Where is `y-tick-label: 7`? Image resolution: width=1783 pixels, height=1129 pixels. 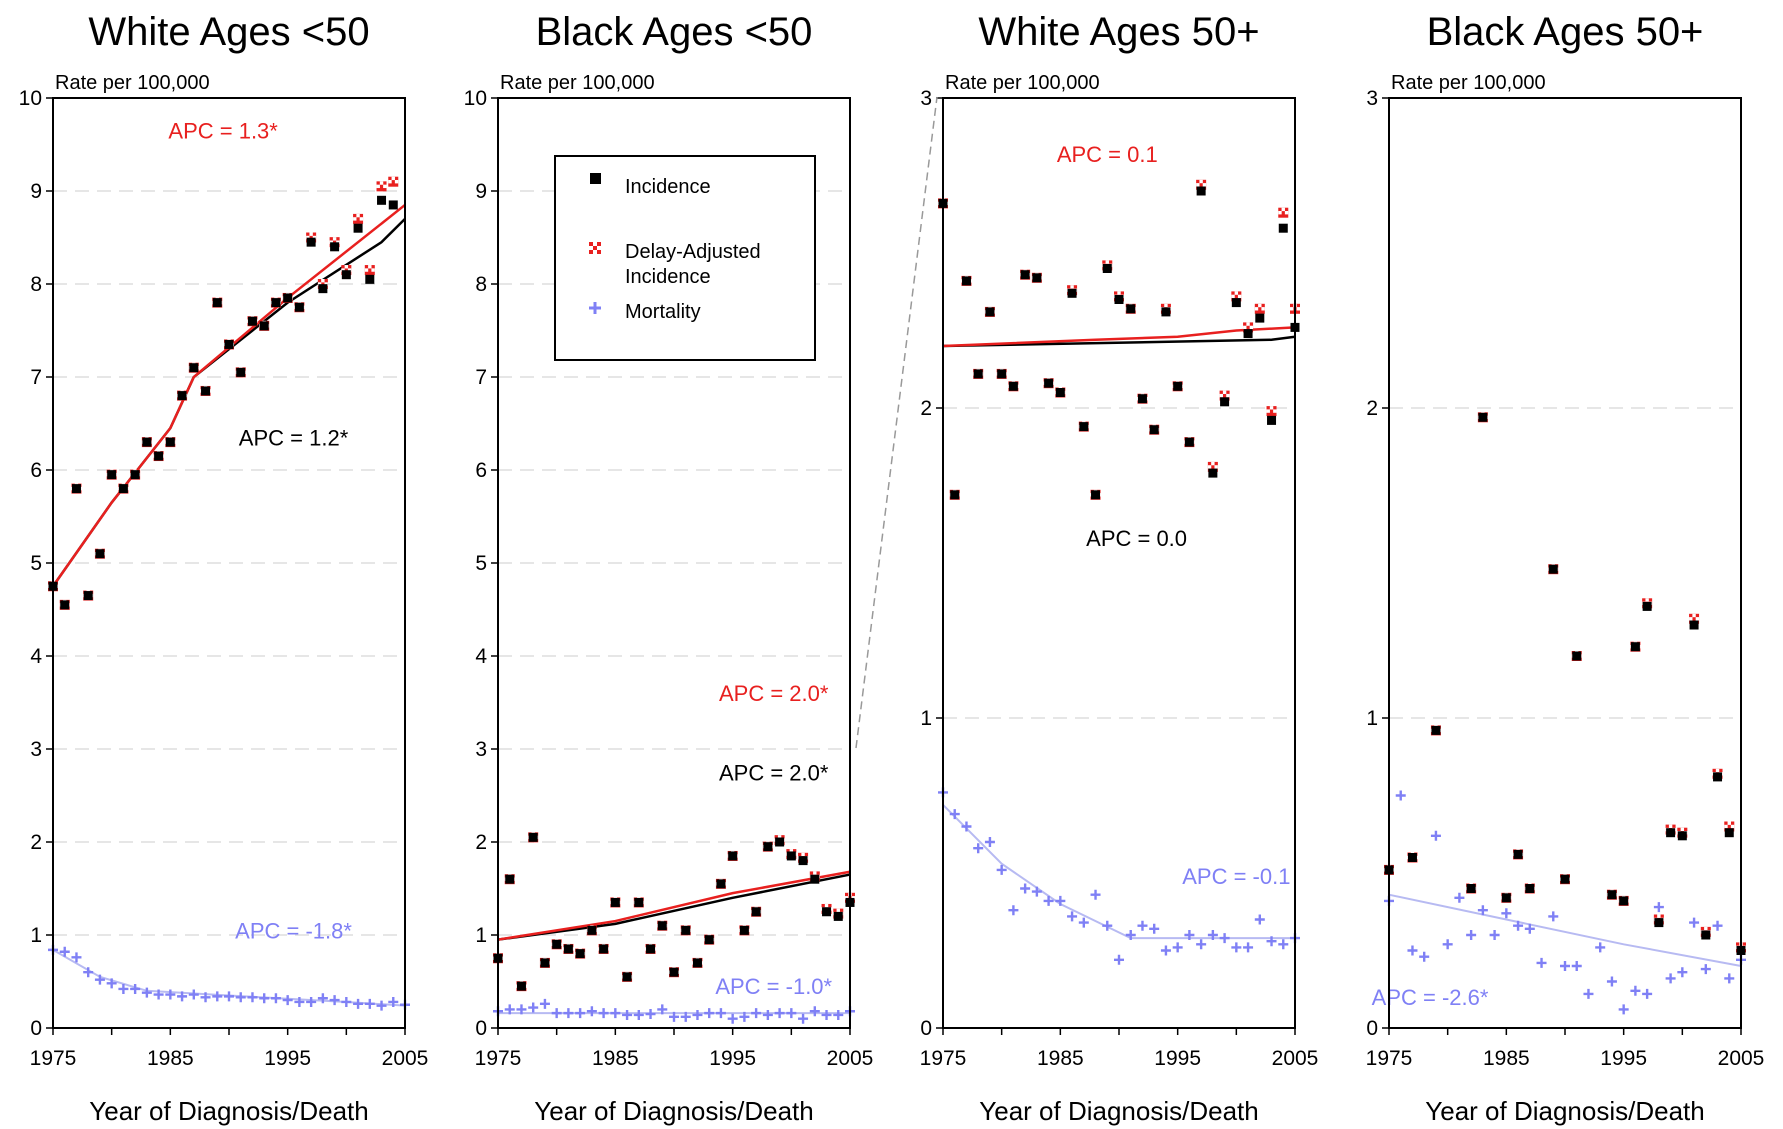 y-tick-label: 7 is located at coordinates (481, 377).